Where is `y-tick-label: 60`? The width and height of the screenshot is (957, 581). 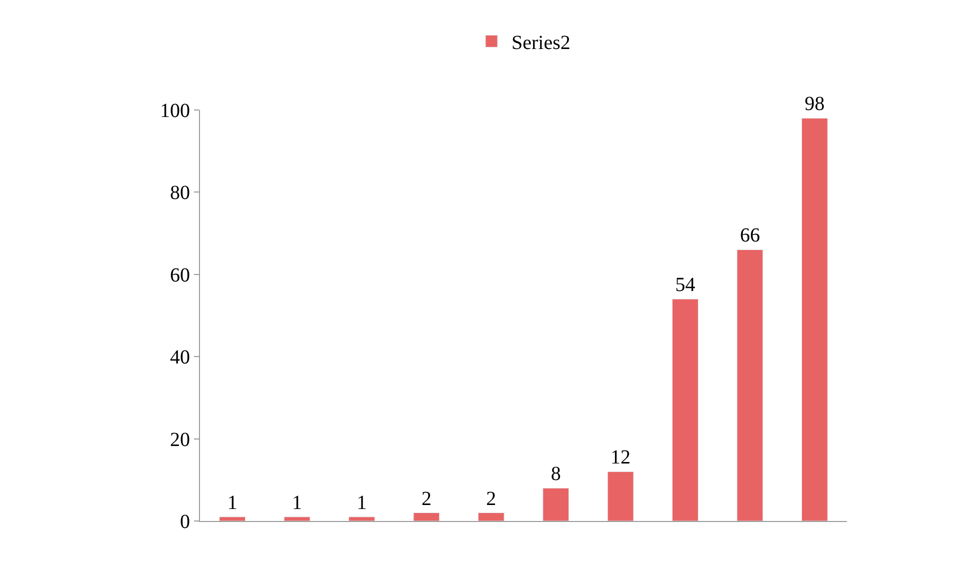
y-tick-label: 60 is located at coordinates (180, 275).